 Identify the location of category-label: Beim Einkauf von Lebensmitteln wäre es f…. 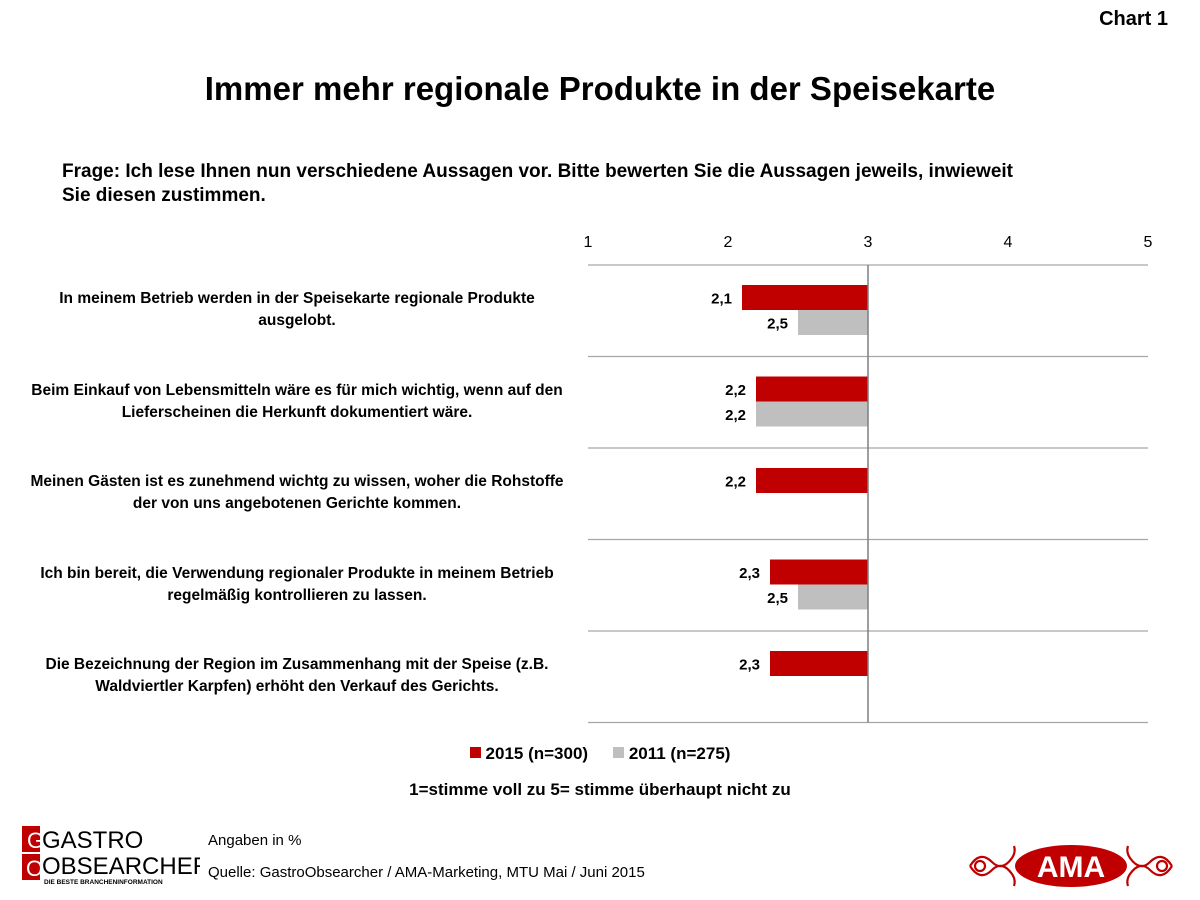
(297, 401).